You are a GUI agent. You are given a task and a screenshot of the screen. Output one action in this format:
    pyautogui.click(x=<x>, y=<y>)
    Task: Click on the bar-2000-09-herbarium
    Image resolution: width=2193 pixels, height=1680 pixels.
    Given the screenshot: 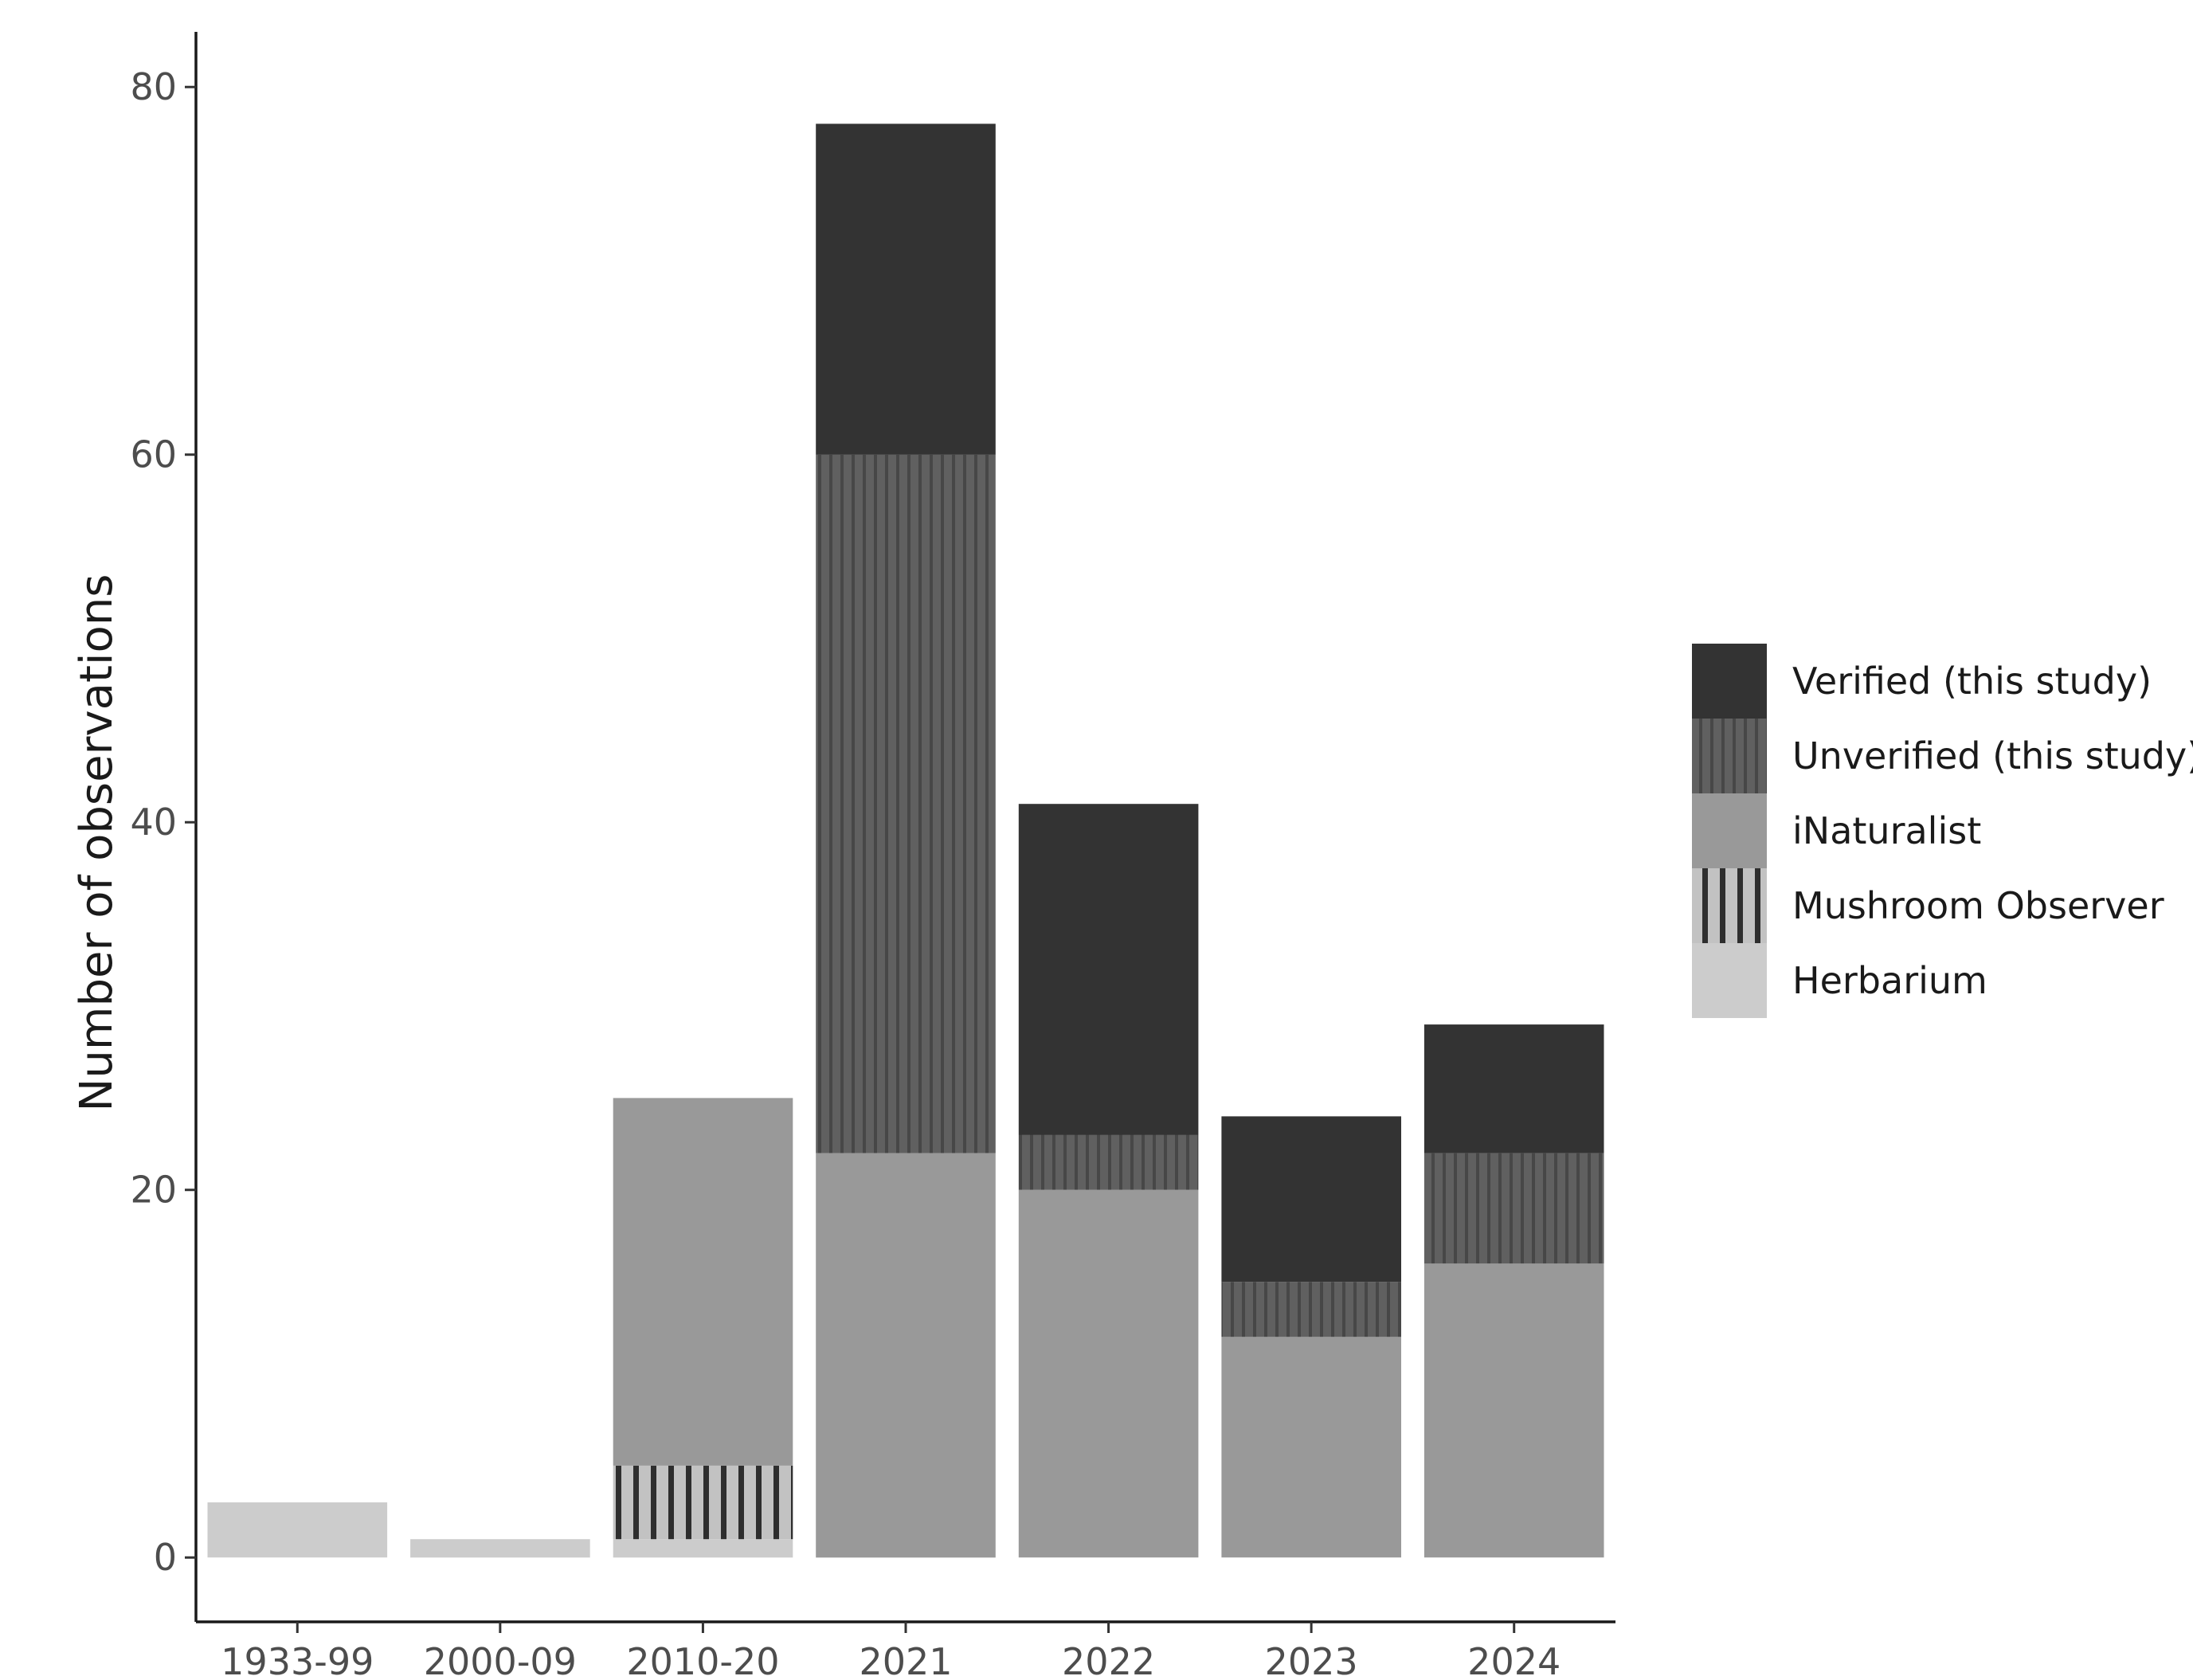 What is the action you would take?
    pyautogui.click(x=500, y=1548)
    